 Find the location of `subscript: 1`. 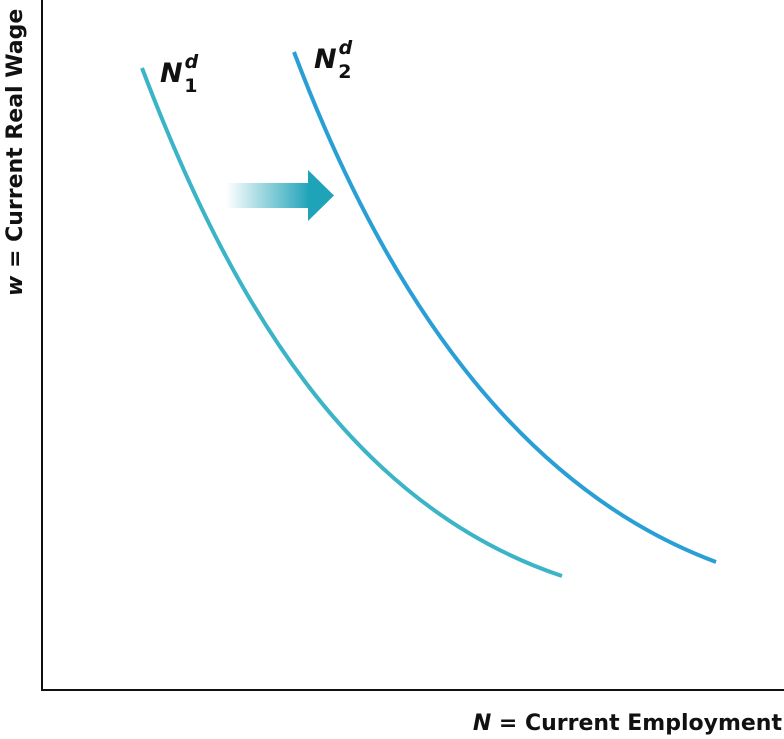

subscript: 1 is located at coordinates (190, 86).